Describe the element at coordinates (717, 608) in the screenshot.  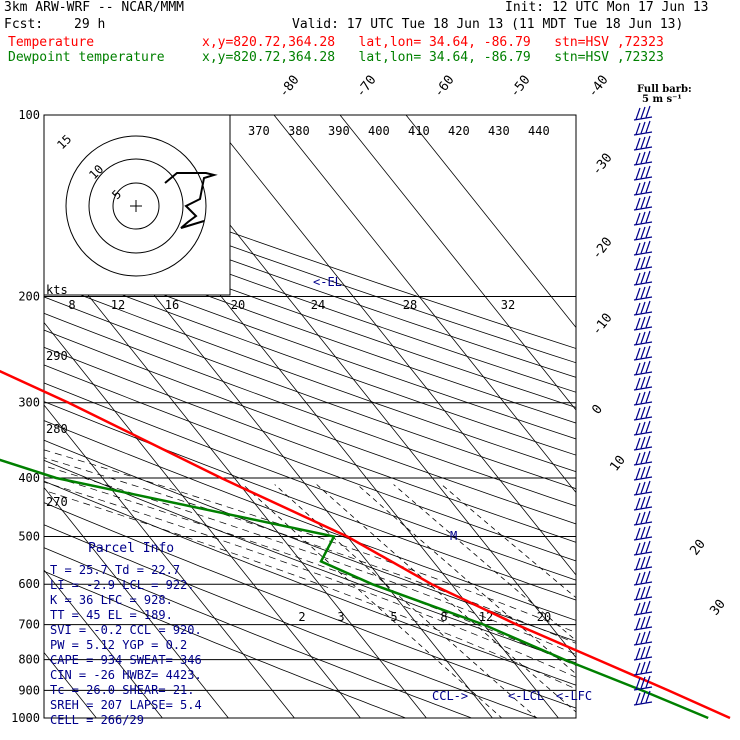
I see `isotherm-label: 30` at that location.